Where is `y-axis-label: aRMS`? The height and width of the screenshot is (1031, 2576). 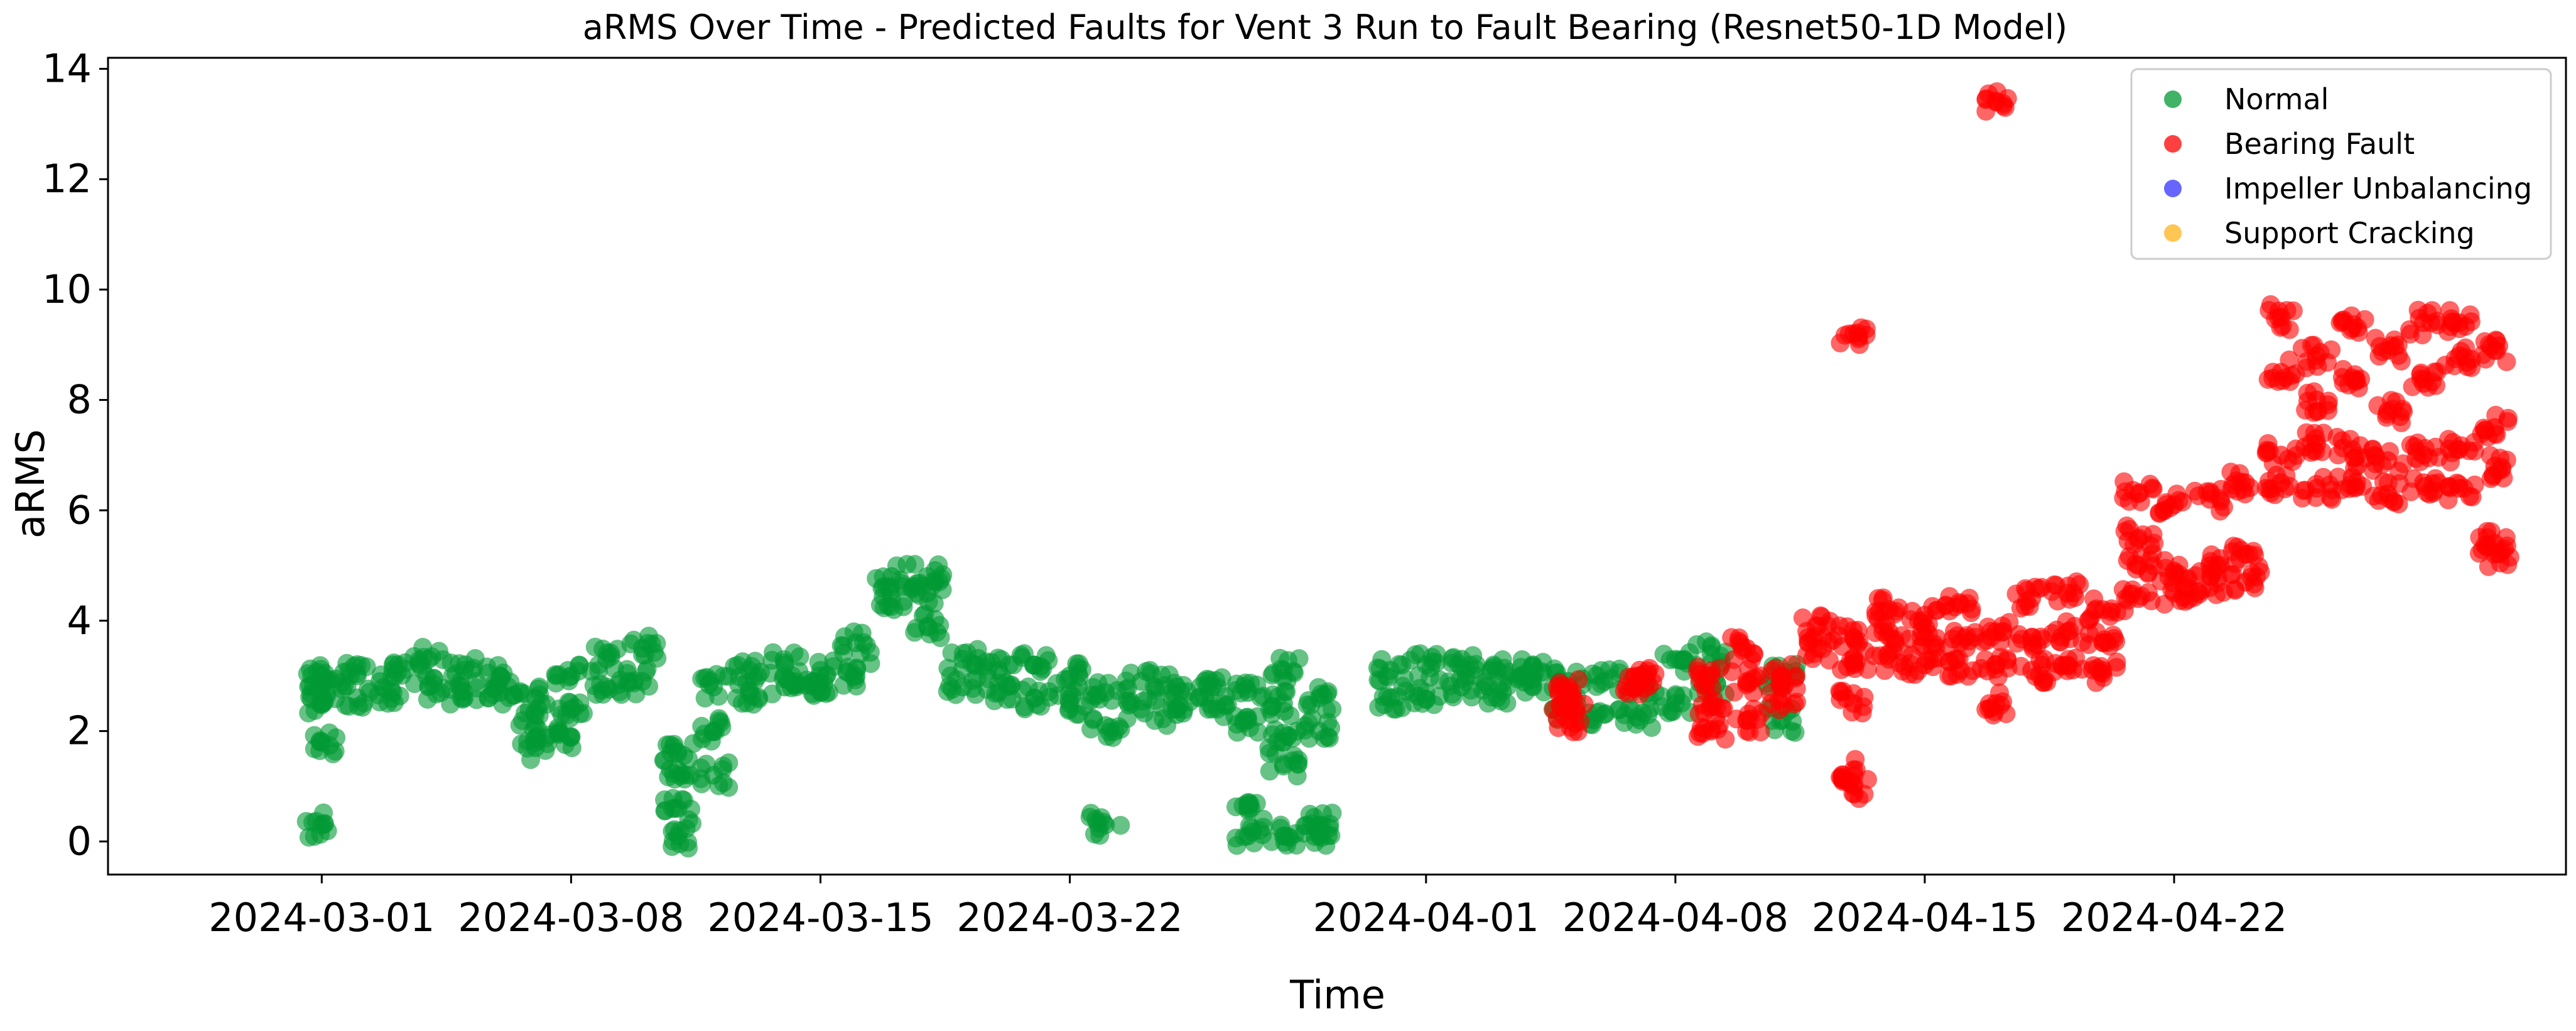 y-axis-label: aRMS is located at coordinates (30, 483).